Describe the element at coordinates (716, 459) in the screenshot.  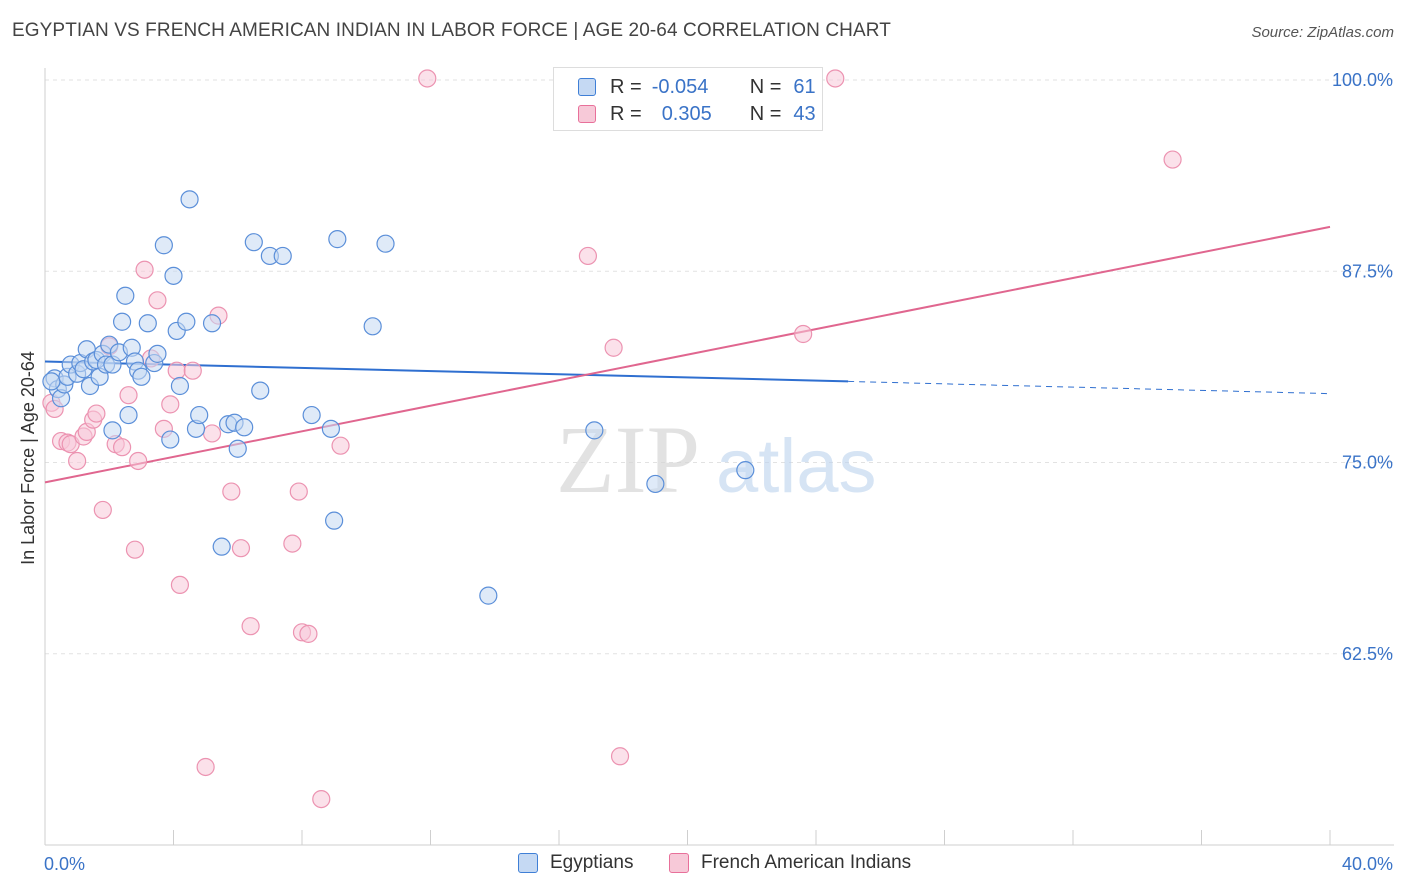
I see `watermark: ZIP atlas` at that location.